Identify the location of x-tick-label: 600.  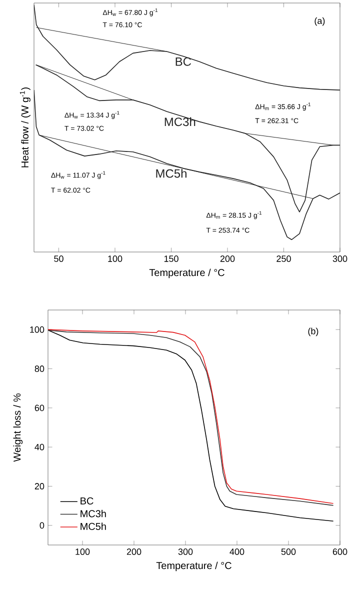
(340, 551).